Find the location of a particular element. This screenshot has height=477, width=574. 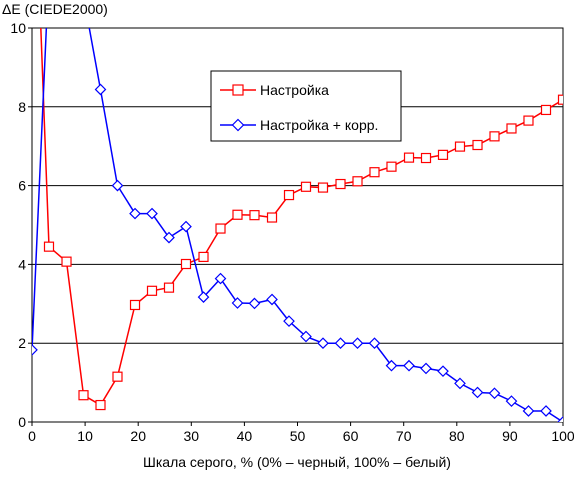

legend: Настройка Настройка + корр. is located at coordinates (306, 106).